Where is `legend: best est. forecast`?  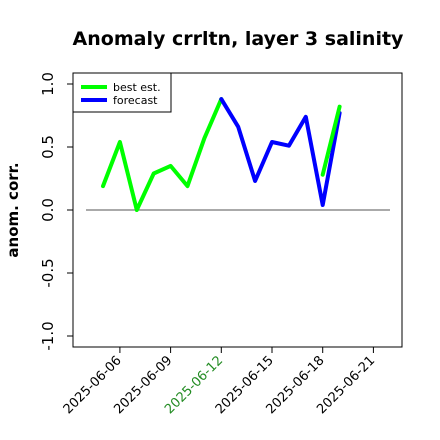 legend: best est. forecast is located at coordinates (122, 92).